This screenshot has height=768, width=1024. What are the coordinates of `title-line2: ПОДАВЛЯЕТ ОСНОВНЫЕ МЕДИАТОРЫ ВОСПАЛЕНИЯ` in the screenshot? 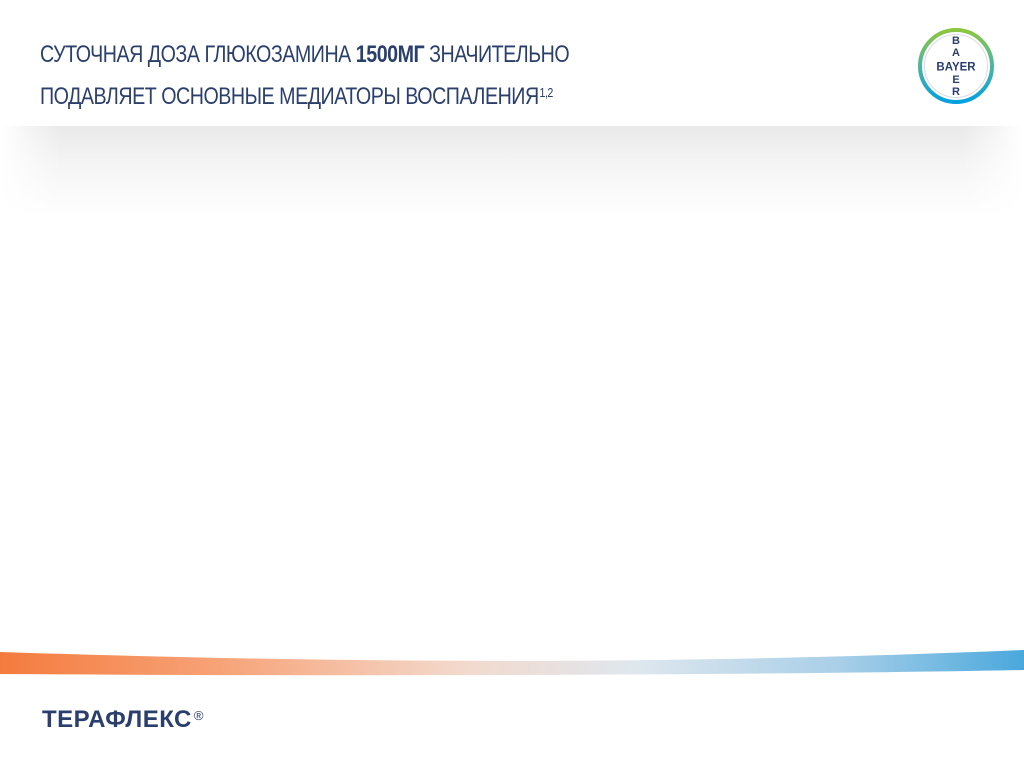 It's located at (289, 96).